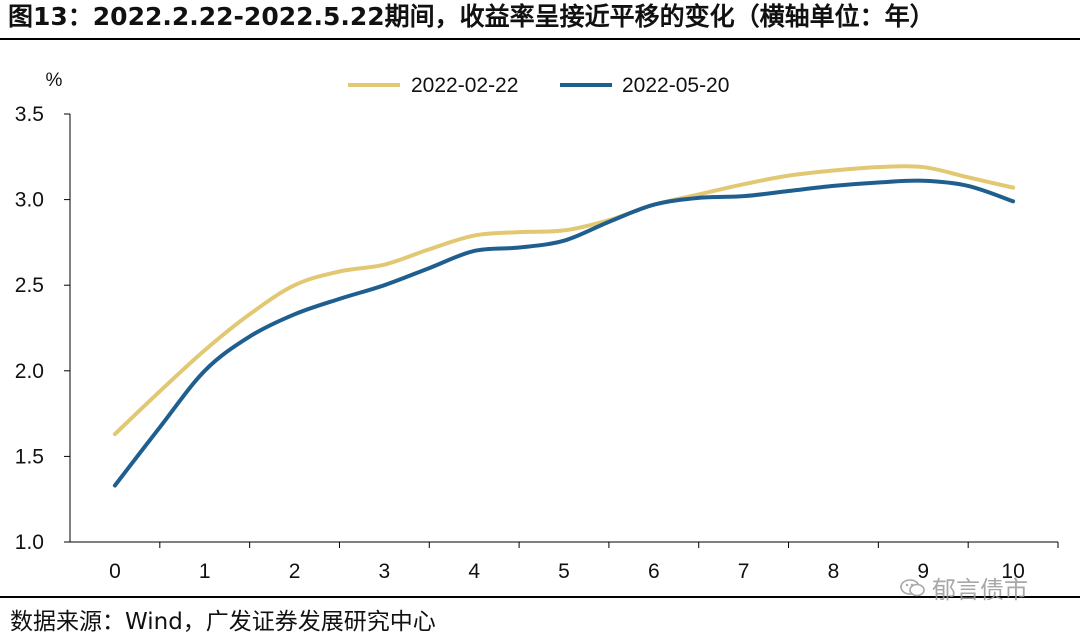  I want to click on legend-label-0: 2022-02-22, so click(464, 85).